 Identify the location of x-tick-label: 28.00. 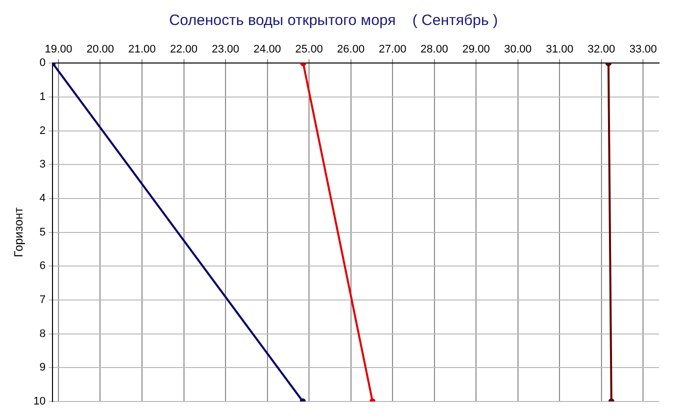
(434, 50).